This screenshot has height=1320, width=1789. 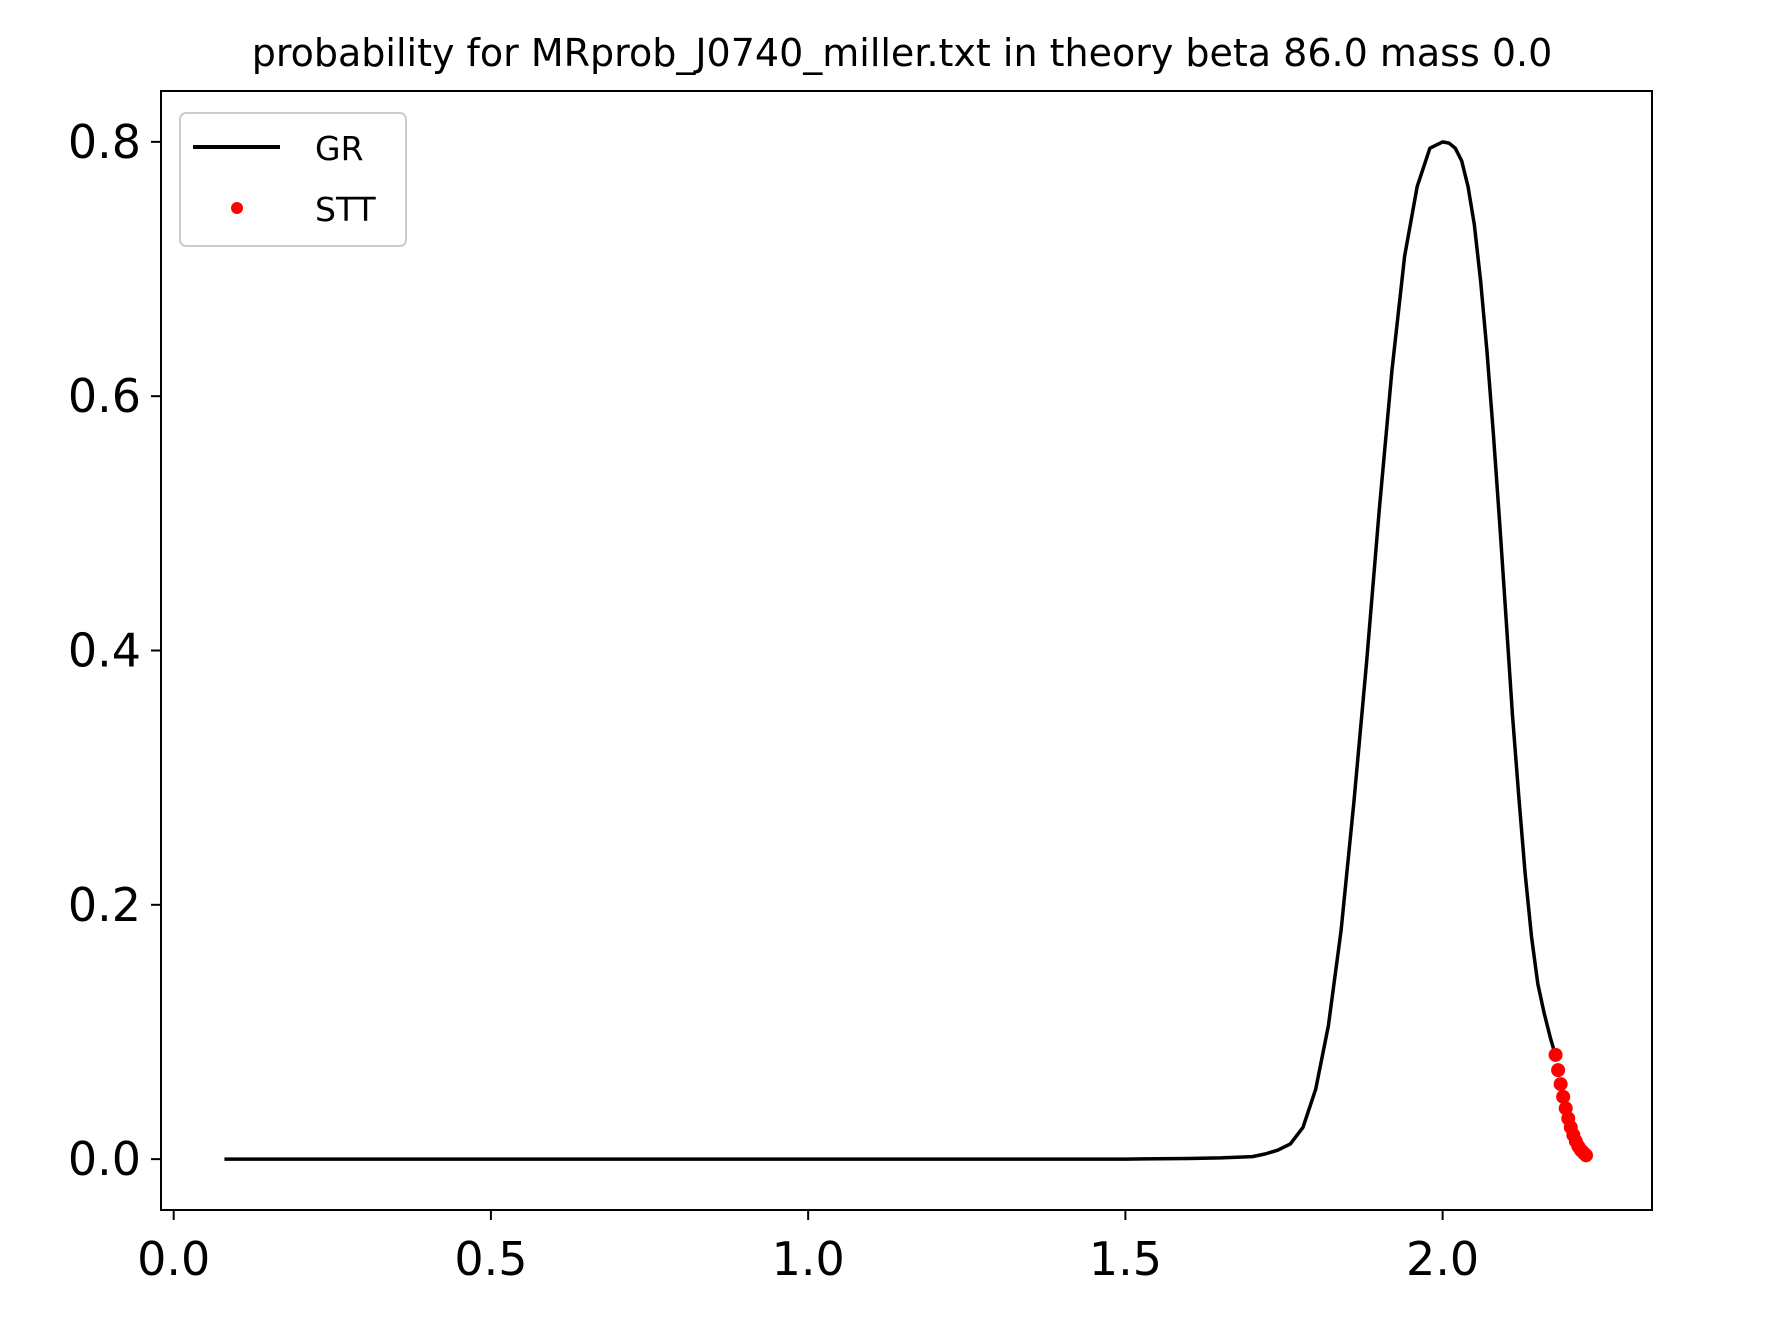 What do you see at coordinates (1125, 1259) in the screenshot?
I see `x-tick-label: 1.5` at bounding box center [1125, 1259].